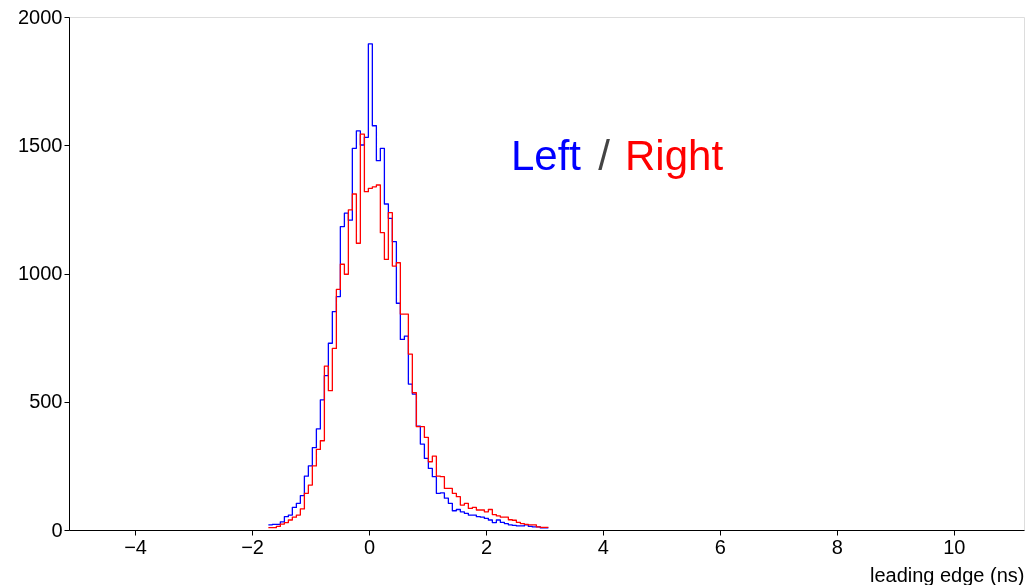 The width and height of the screenshot is (1034, 585). I want to click on x-tick-label: 8, so click(837, 546).